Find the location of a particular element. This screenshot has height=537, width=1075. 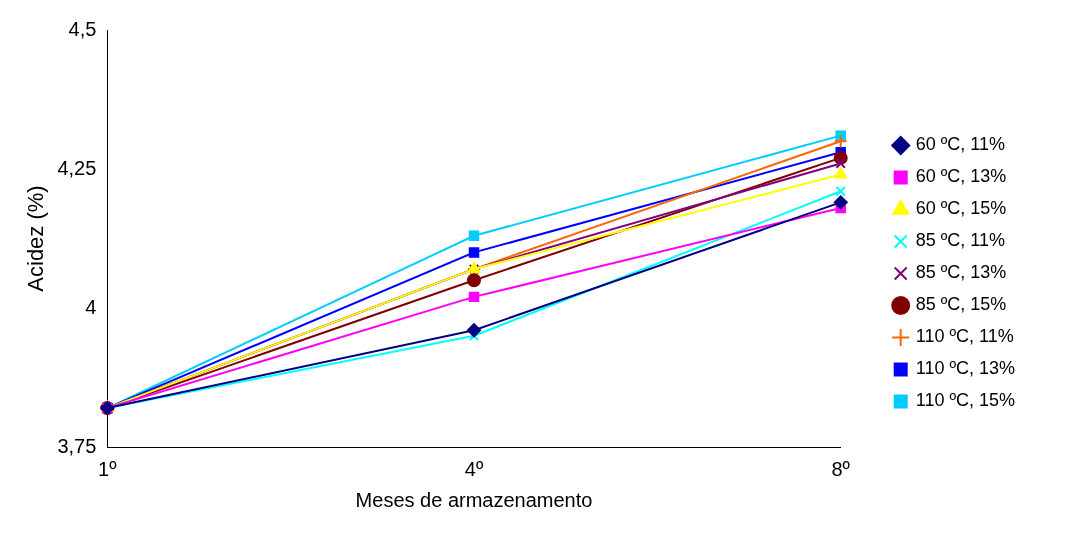

x-axis-title: Meses de armazenamento is located at coordinates (474, 499).